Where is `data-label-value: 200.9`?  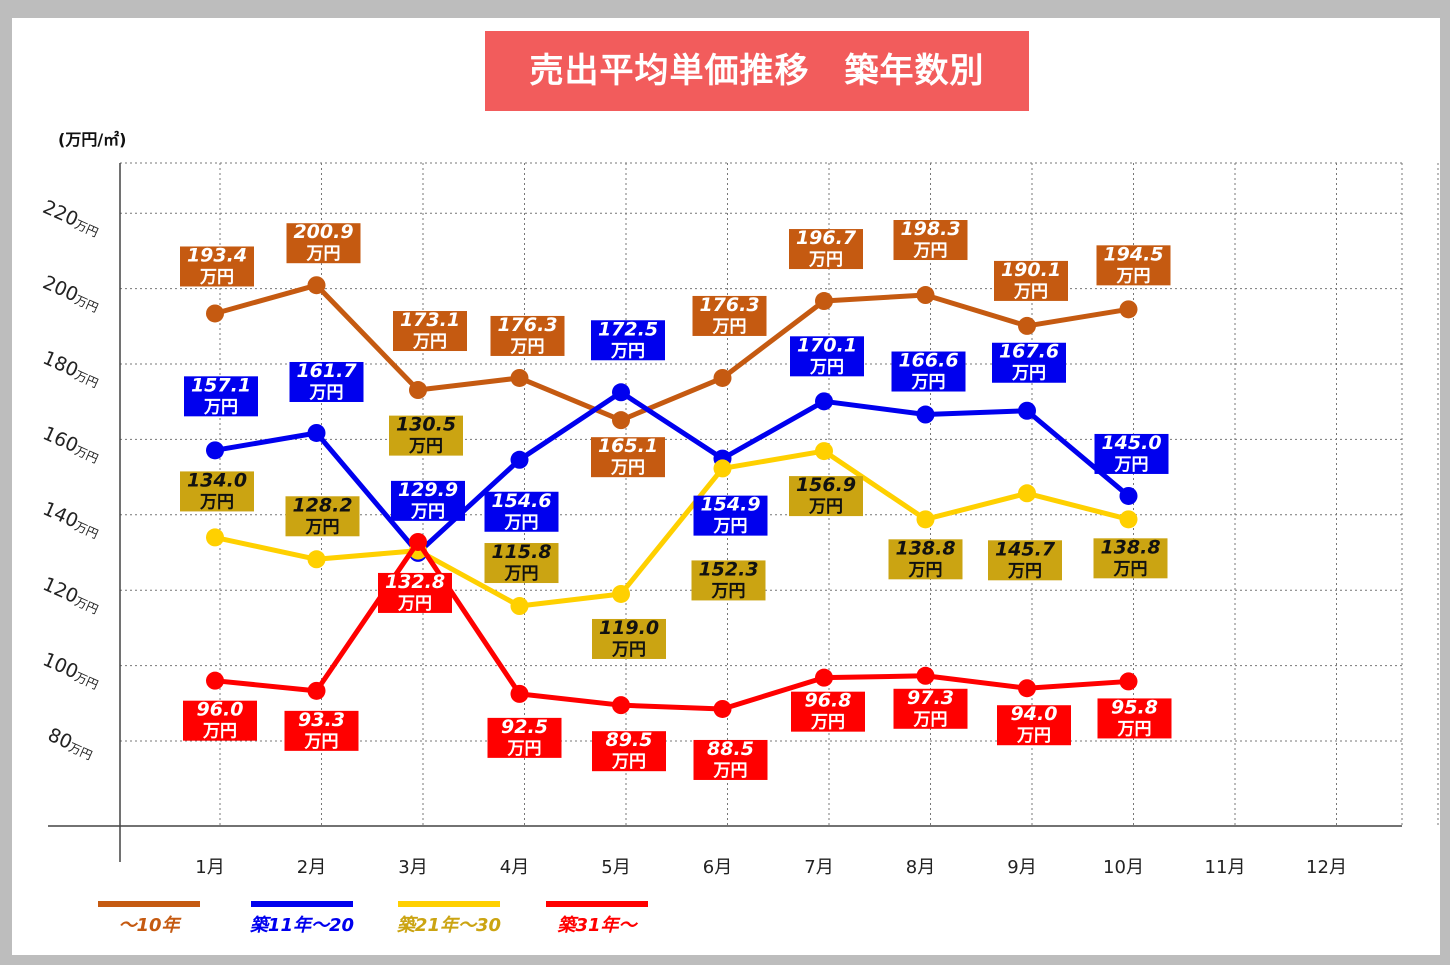 data-label-value: 200.9 is located at coordinates (323, 232).